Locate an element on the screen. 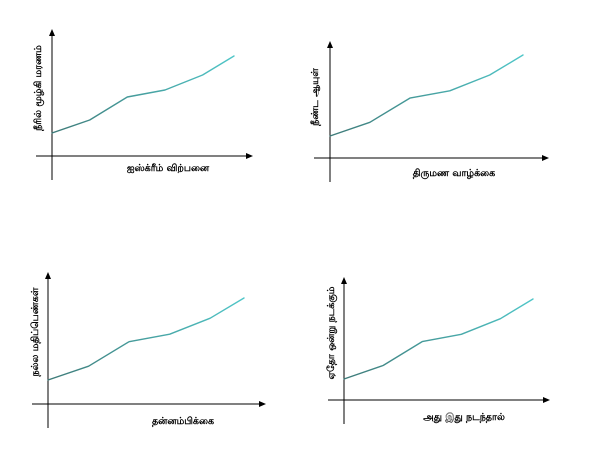  y-axis-label: ஏதோ ஒன்று நடக்கும் is located at coordinates (331, 332).